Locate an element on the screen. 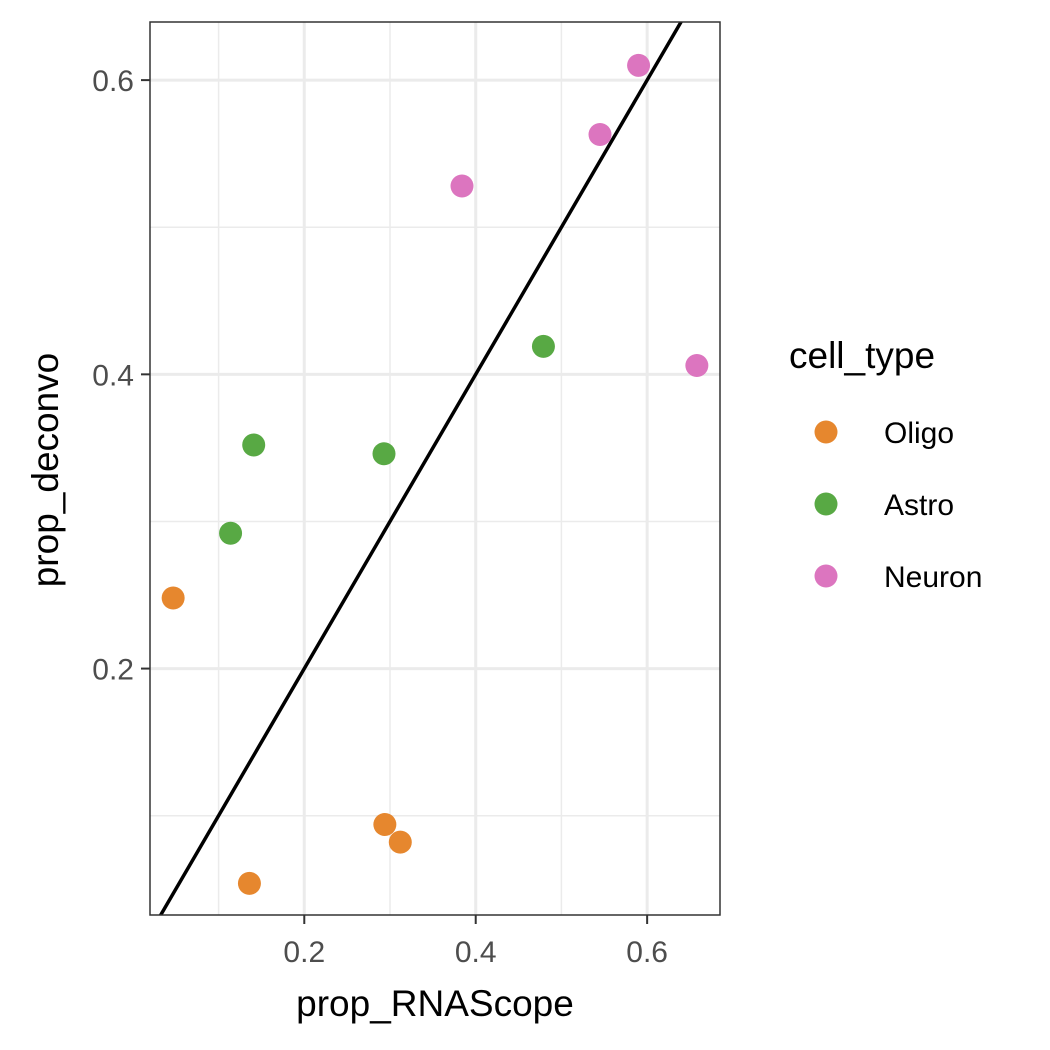  y-tick-label: 0.4 is located at coordinates (113, 375).